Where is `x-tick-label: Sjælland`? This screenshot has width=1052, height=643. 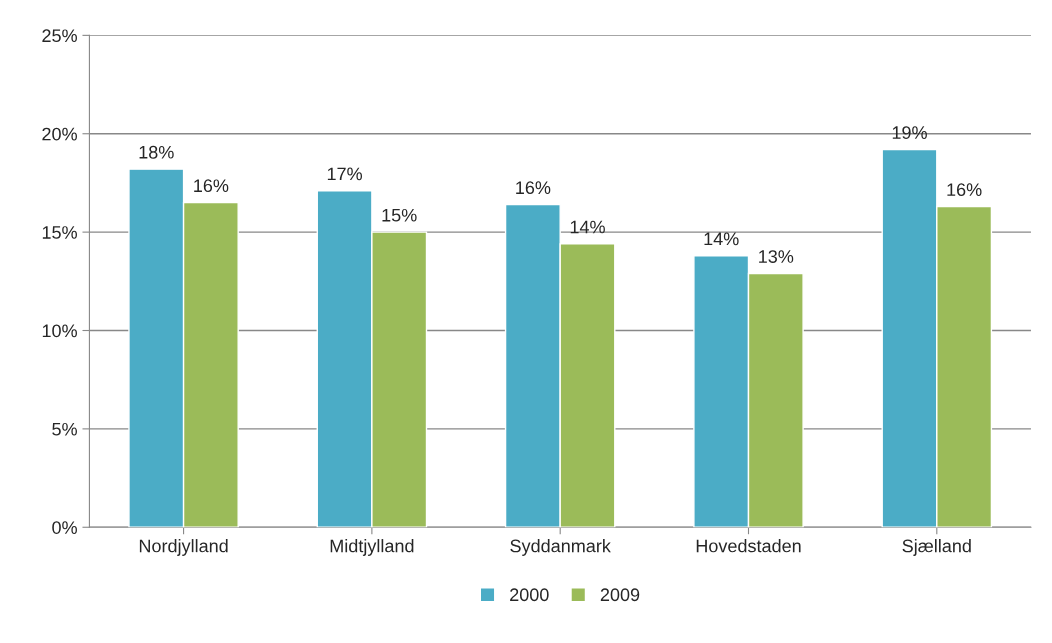 x-tick-label: Sjælland is located at coordinates (936, 547).